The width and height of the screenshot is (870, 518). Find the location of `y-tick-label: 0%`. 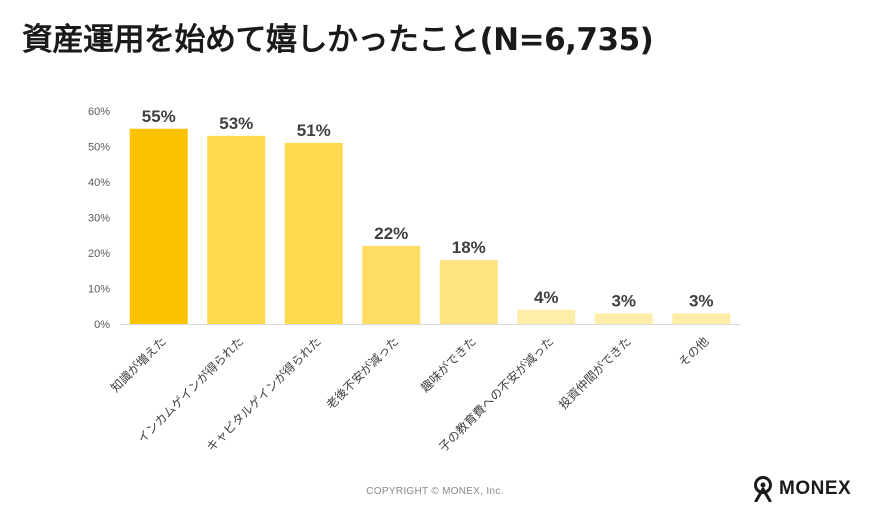

y-tick-label: 0% is located at coordinates (102, 325).